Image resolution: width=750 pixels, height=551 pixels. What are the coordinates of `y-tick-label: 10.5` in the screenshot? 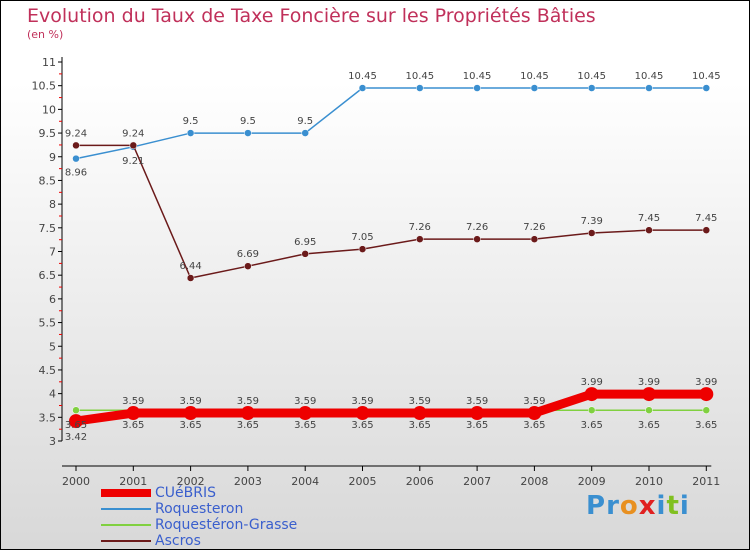 It's located at (44, 86).